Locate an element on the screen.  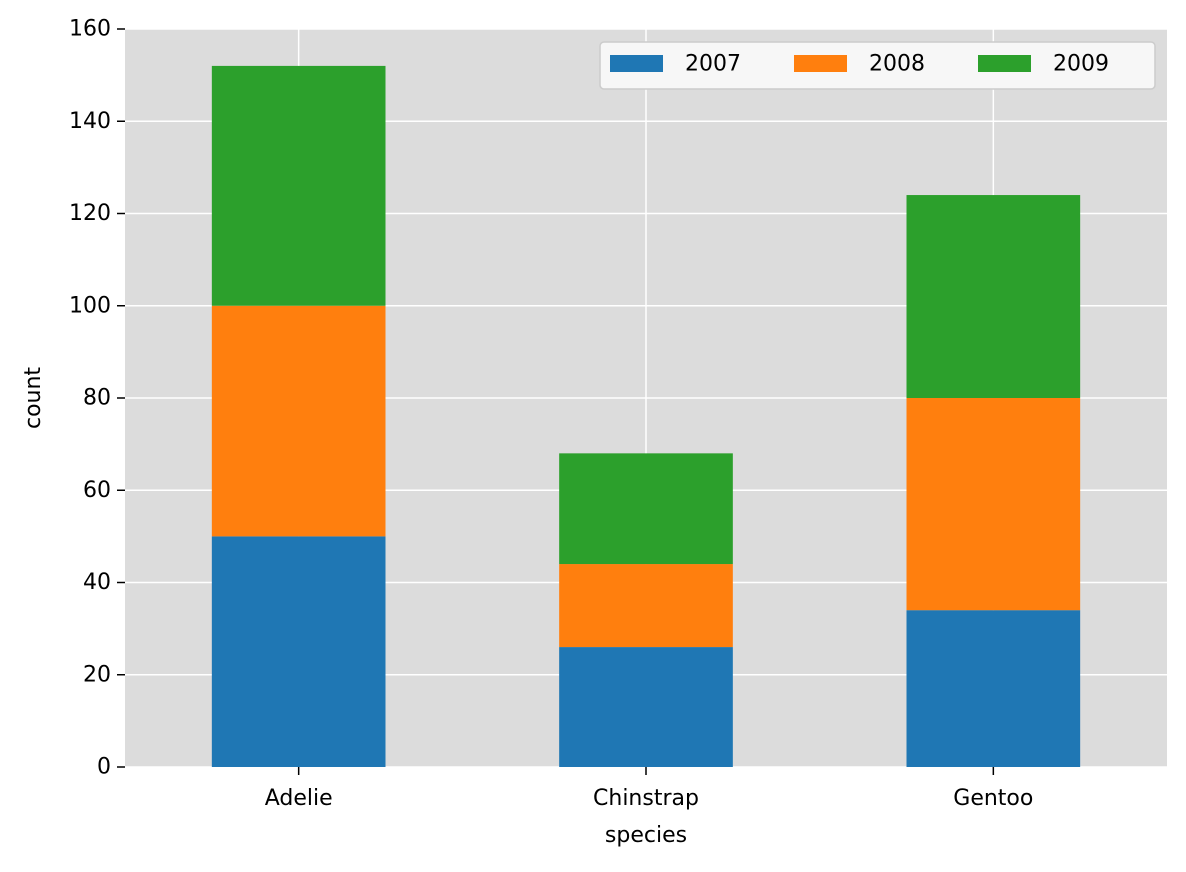
bar-adelie-2007 is located at coordinates (298, 651).